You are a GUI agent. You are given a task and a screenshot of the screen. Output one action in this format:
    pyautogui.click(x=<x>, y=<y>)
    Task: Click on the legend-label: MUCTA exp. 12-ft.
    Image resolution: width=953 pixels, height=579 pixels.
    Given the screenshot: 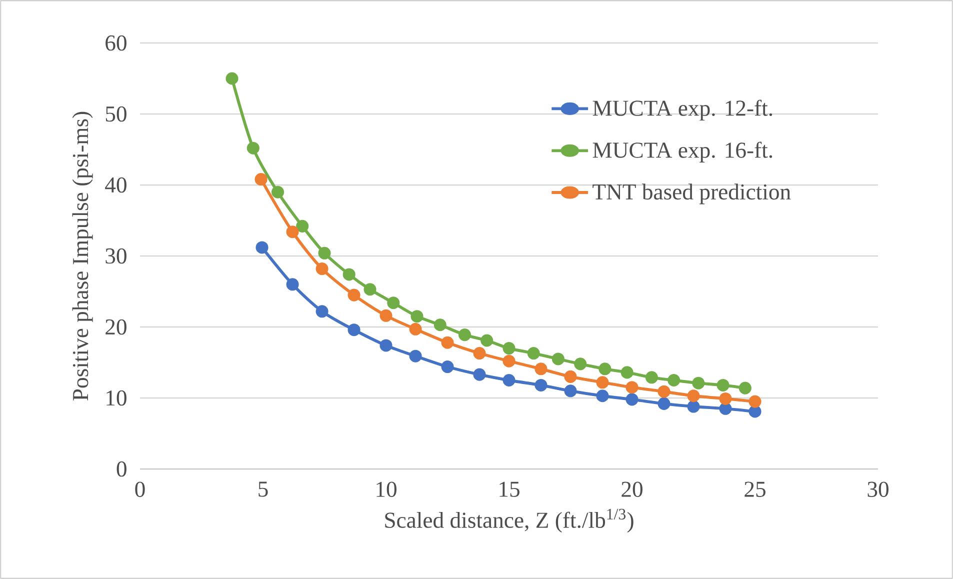 What is the action you would take?
    pyautogui.click(x=682, y=110)
    